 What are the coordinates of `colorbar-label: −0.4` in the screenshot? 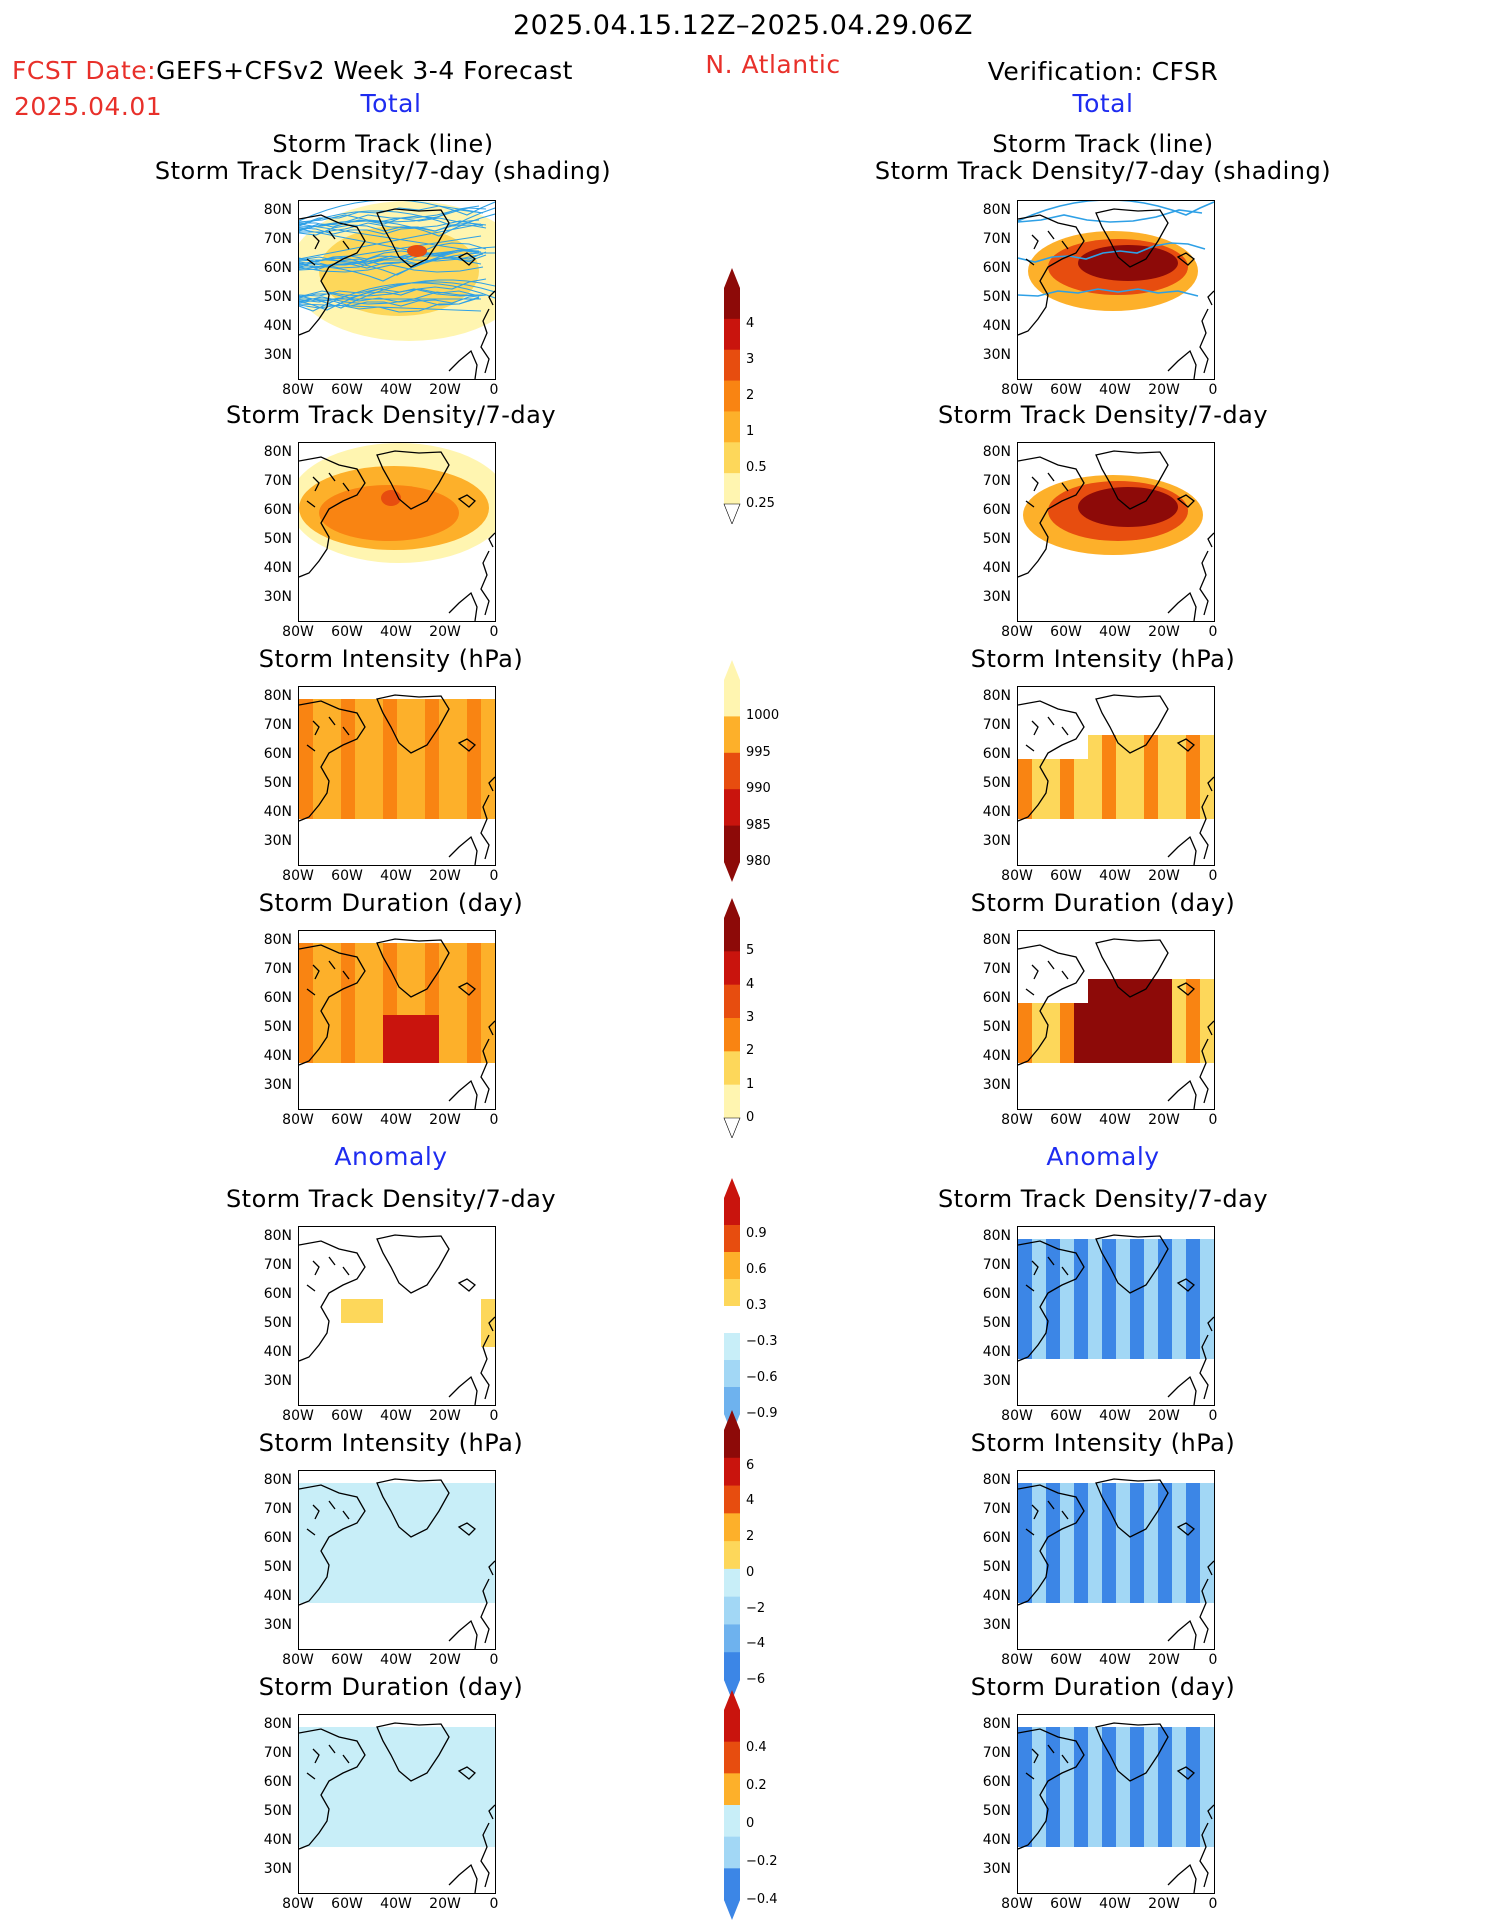 It's located at (762, 1899).